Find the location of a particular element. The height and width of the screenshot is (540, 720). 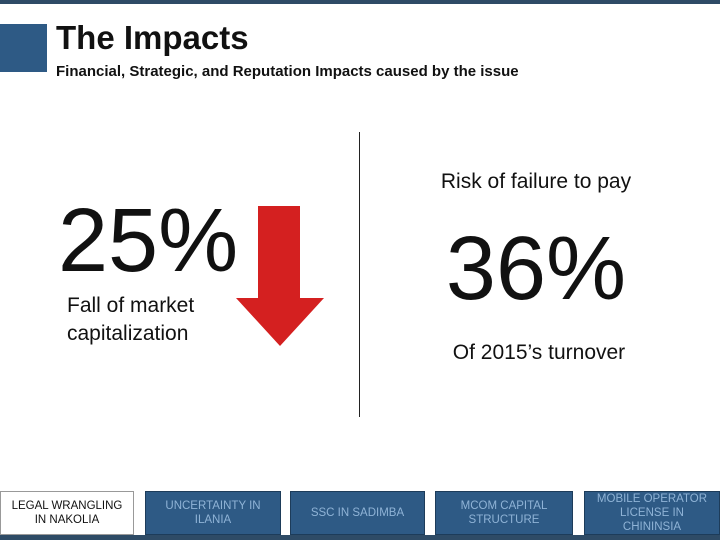

down-arrow-icon is located at coordinates (280, 276).